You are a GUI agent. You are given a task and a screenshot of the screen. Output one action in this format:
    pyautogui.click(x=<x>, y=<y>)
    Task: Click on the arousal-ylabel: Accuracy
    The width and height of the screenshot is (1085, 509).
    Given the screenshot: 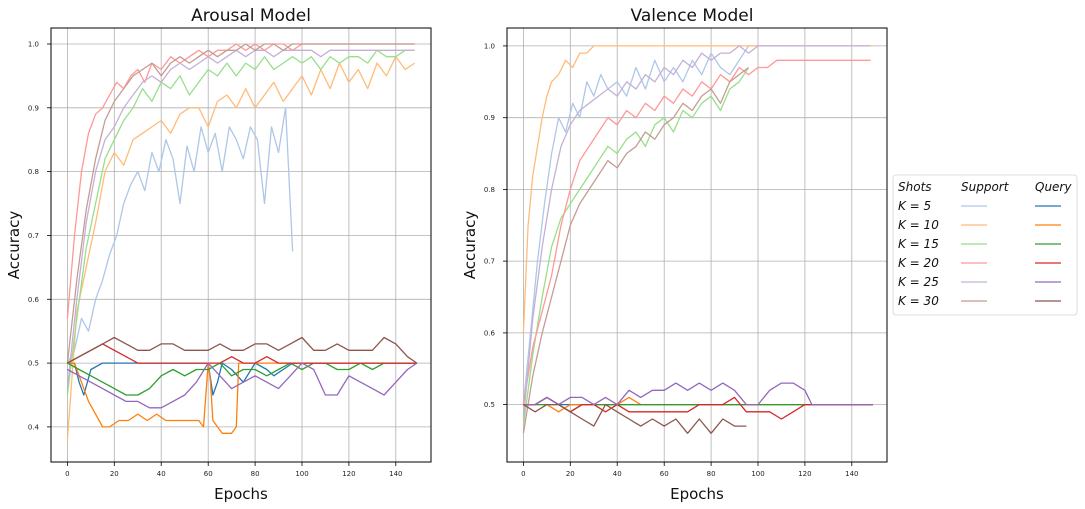 What is the action you would take?
    pyautogui.click(x=14, y=245)
    